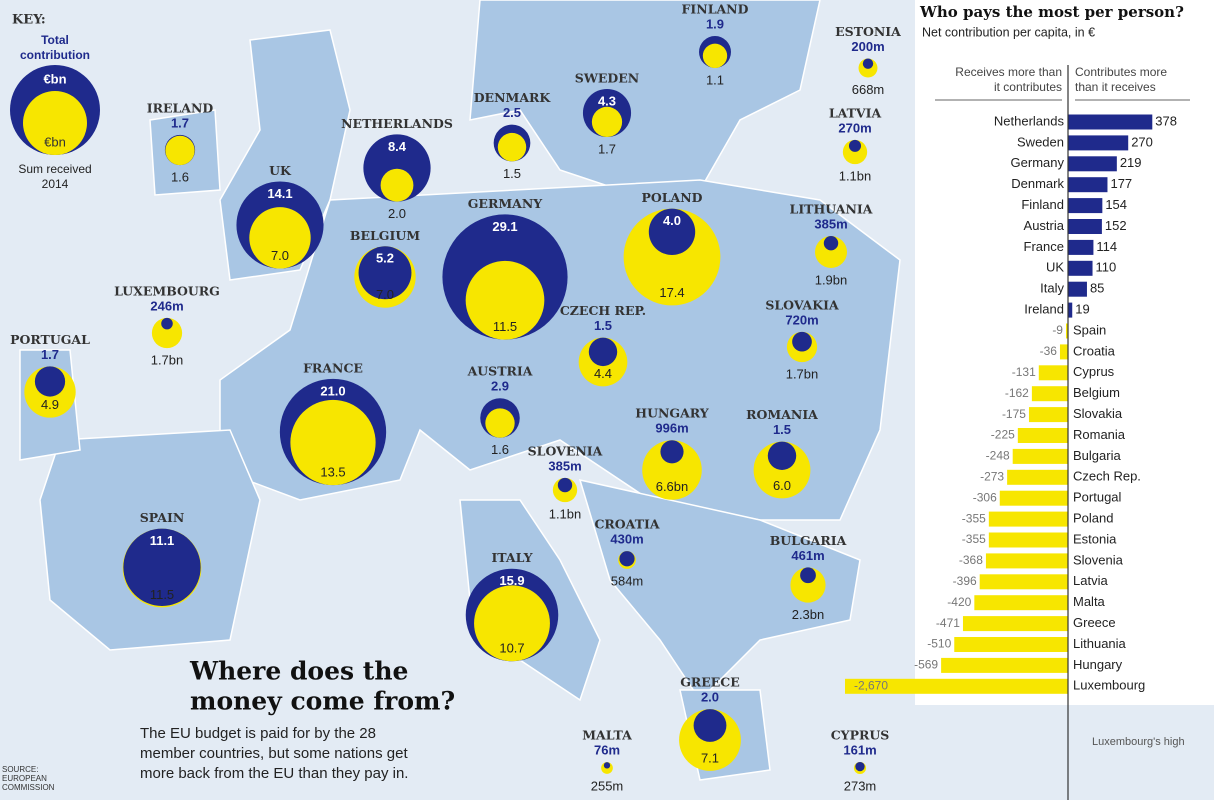 Image resolution: width=1214 pixels, height=800 pixels. Describe the element at coordinates (855, 112) in the screenshot. I see `country-name: LATVIA` at that location.